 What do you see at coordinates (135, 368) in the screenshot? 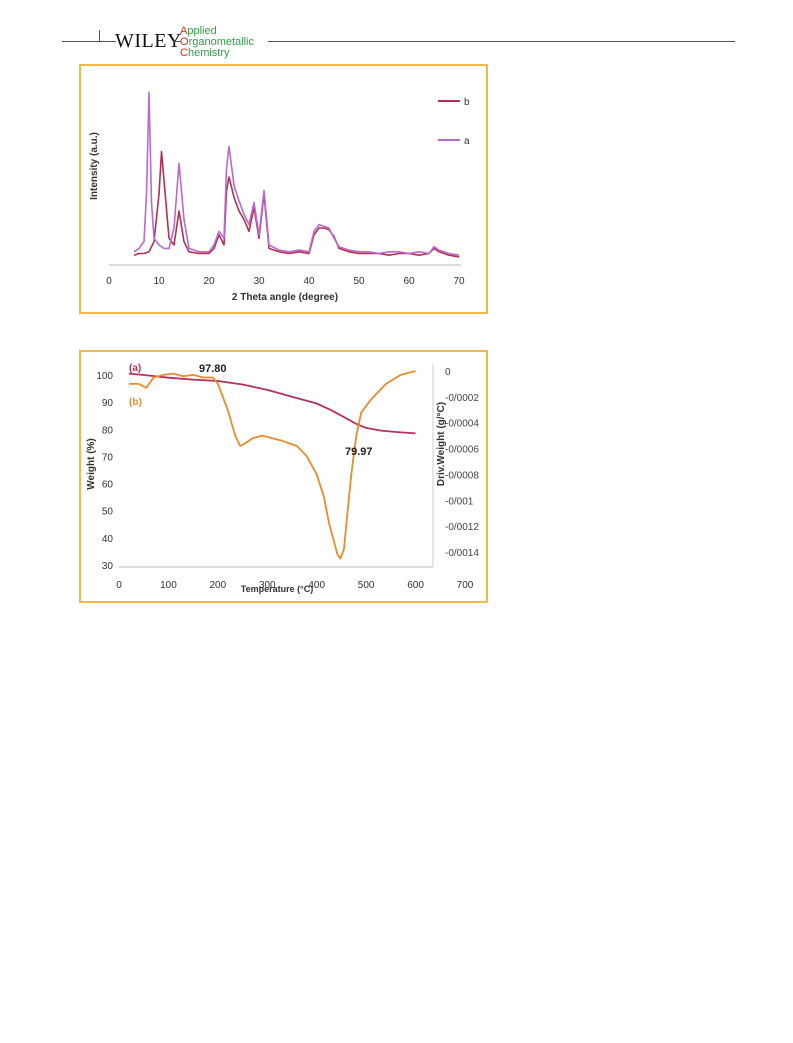
I see `tga-series-label-a: (a)` at bounding box center [135, 368].